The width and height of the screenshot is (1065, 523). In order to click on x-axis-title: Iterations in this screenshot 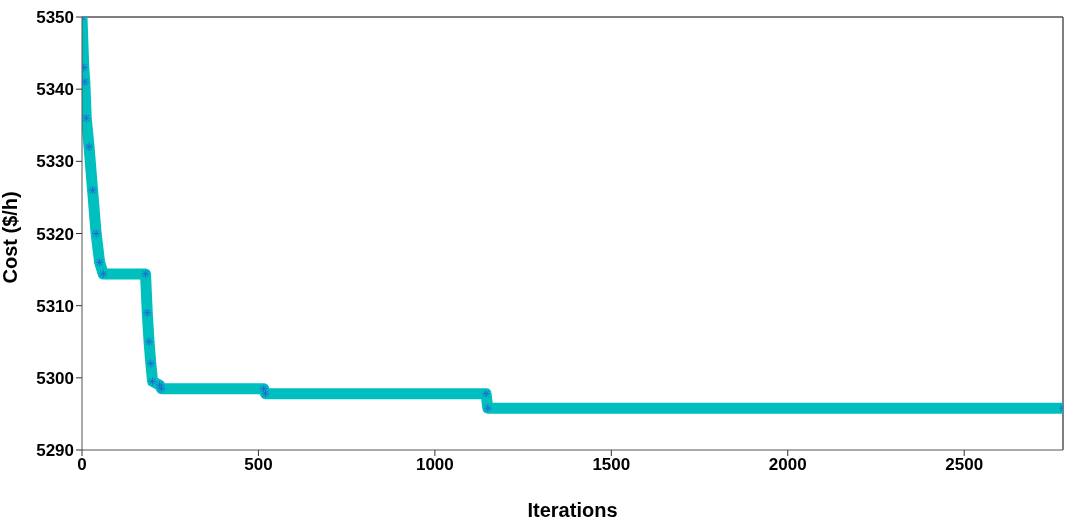, I will do `click(572, 510)`.